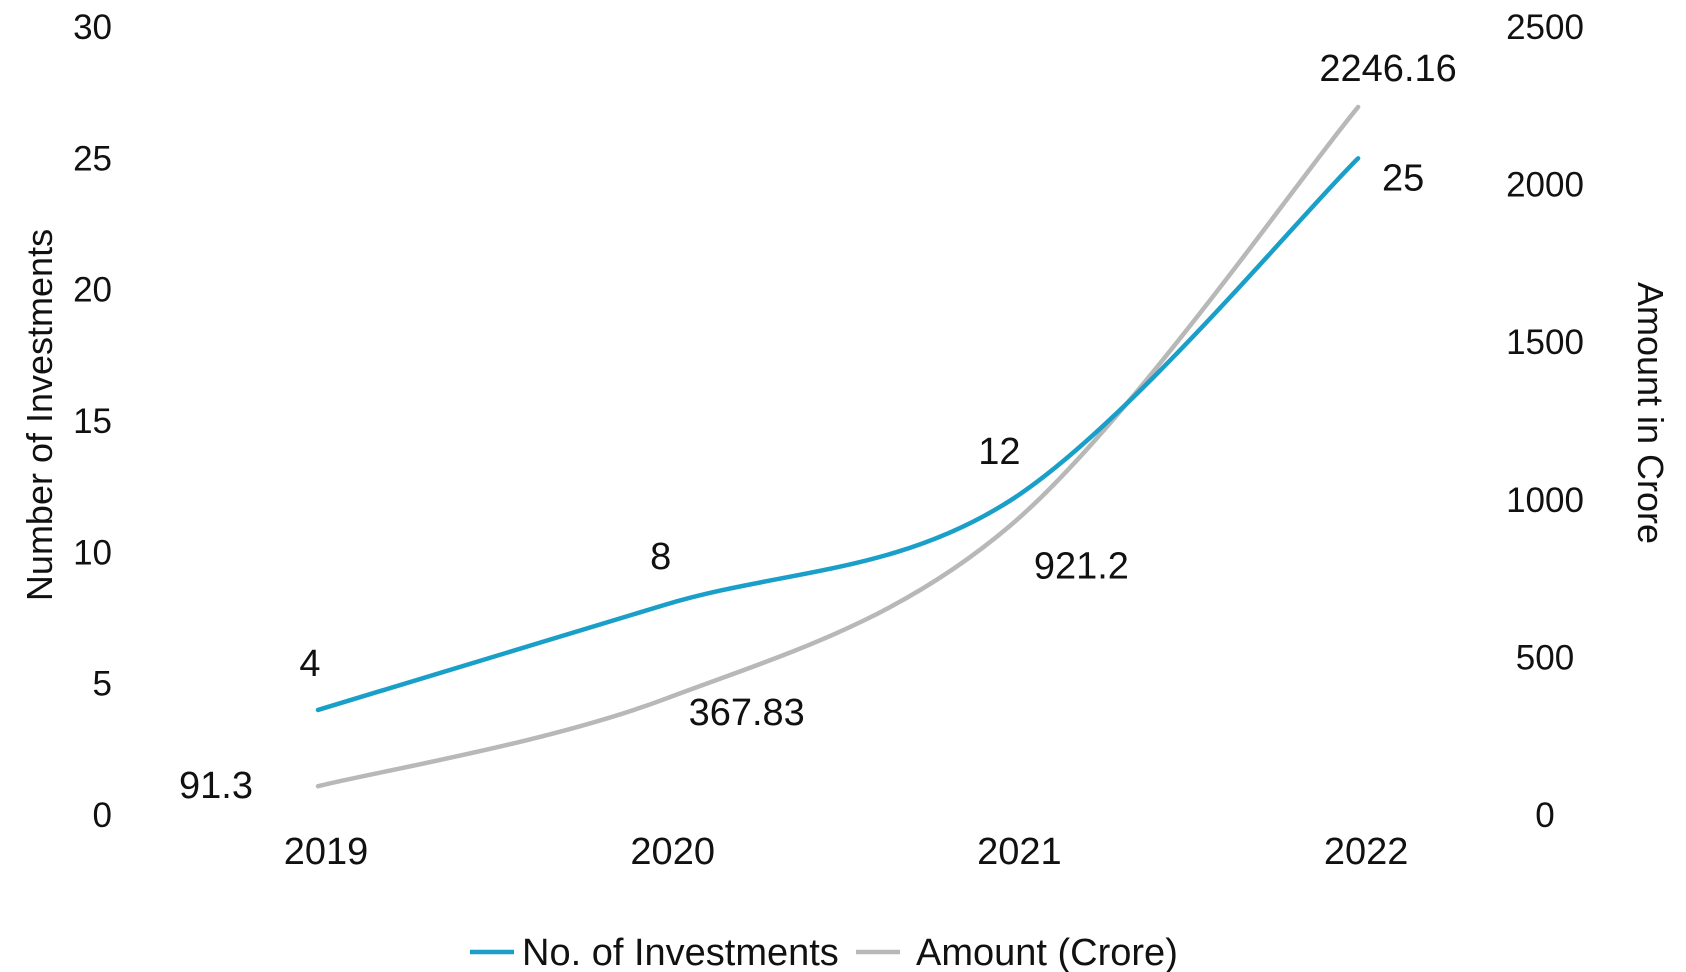  I want to click on right-y-tick-label: 1000, so click(1545, 500).